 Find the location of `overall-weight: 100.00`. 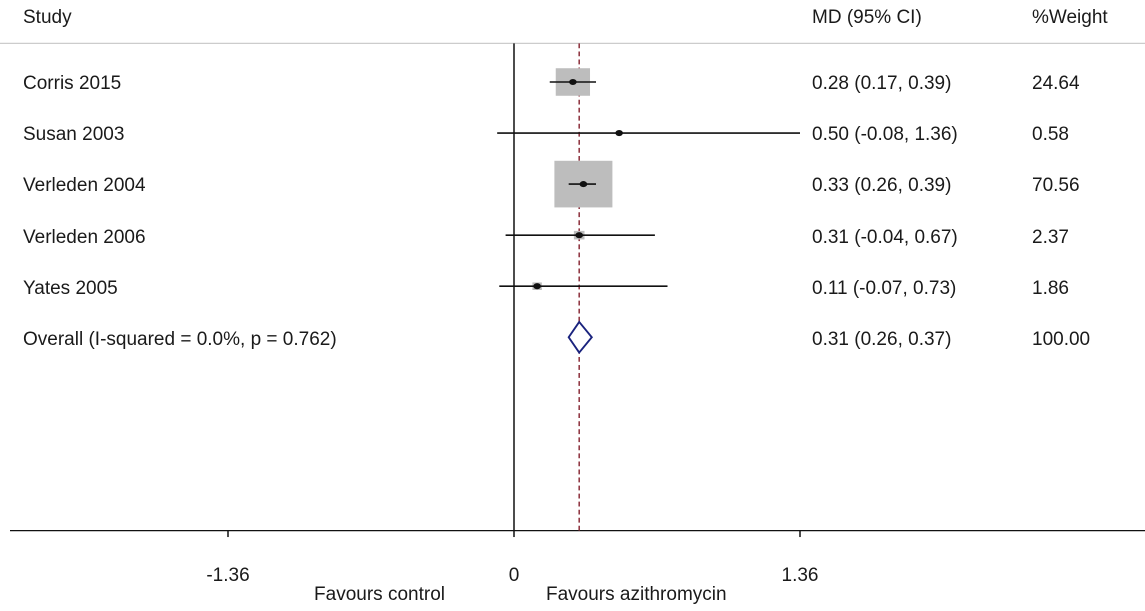

overall-weight: 100.00 is located at coordinates (1061, 339).